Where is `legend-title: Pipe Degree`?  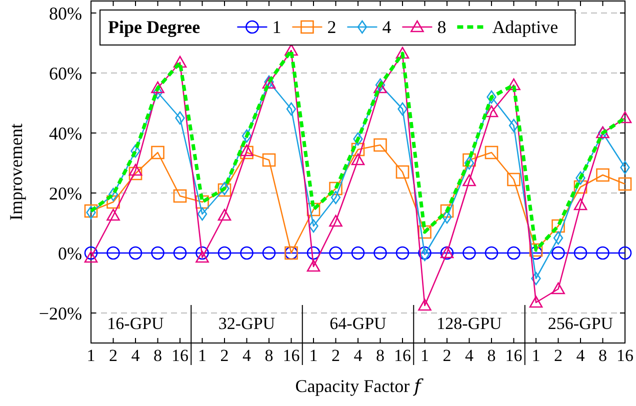
legend-title: Pipe Degree is located at coordinates (154, 27).